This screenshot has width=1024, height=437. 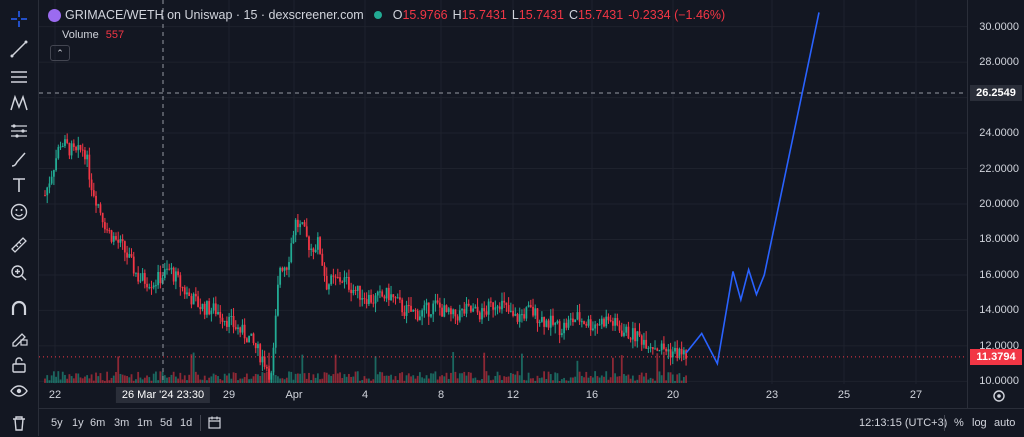 What do you see at coordinates (98, 423) in the screenshot?
I see `range-6m-button: 6m` at bounding box center [98, 423].